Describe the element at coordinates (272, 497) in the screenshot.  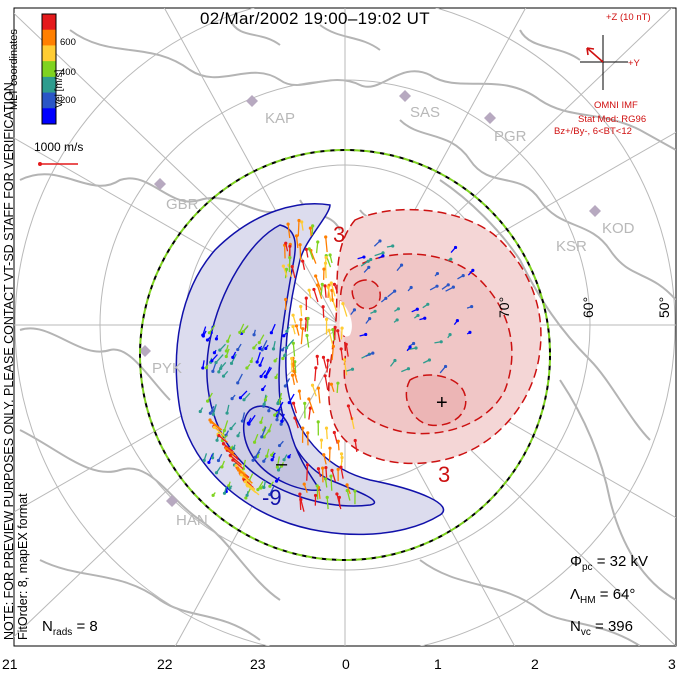
I see `negative-contour-label: -9` at that location.